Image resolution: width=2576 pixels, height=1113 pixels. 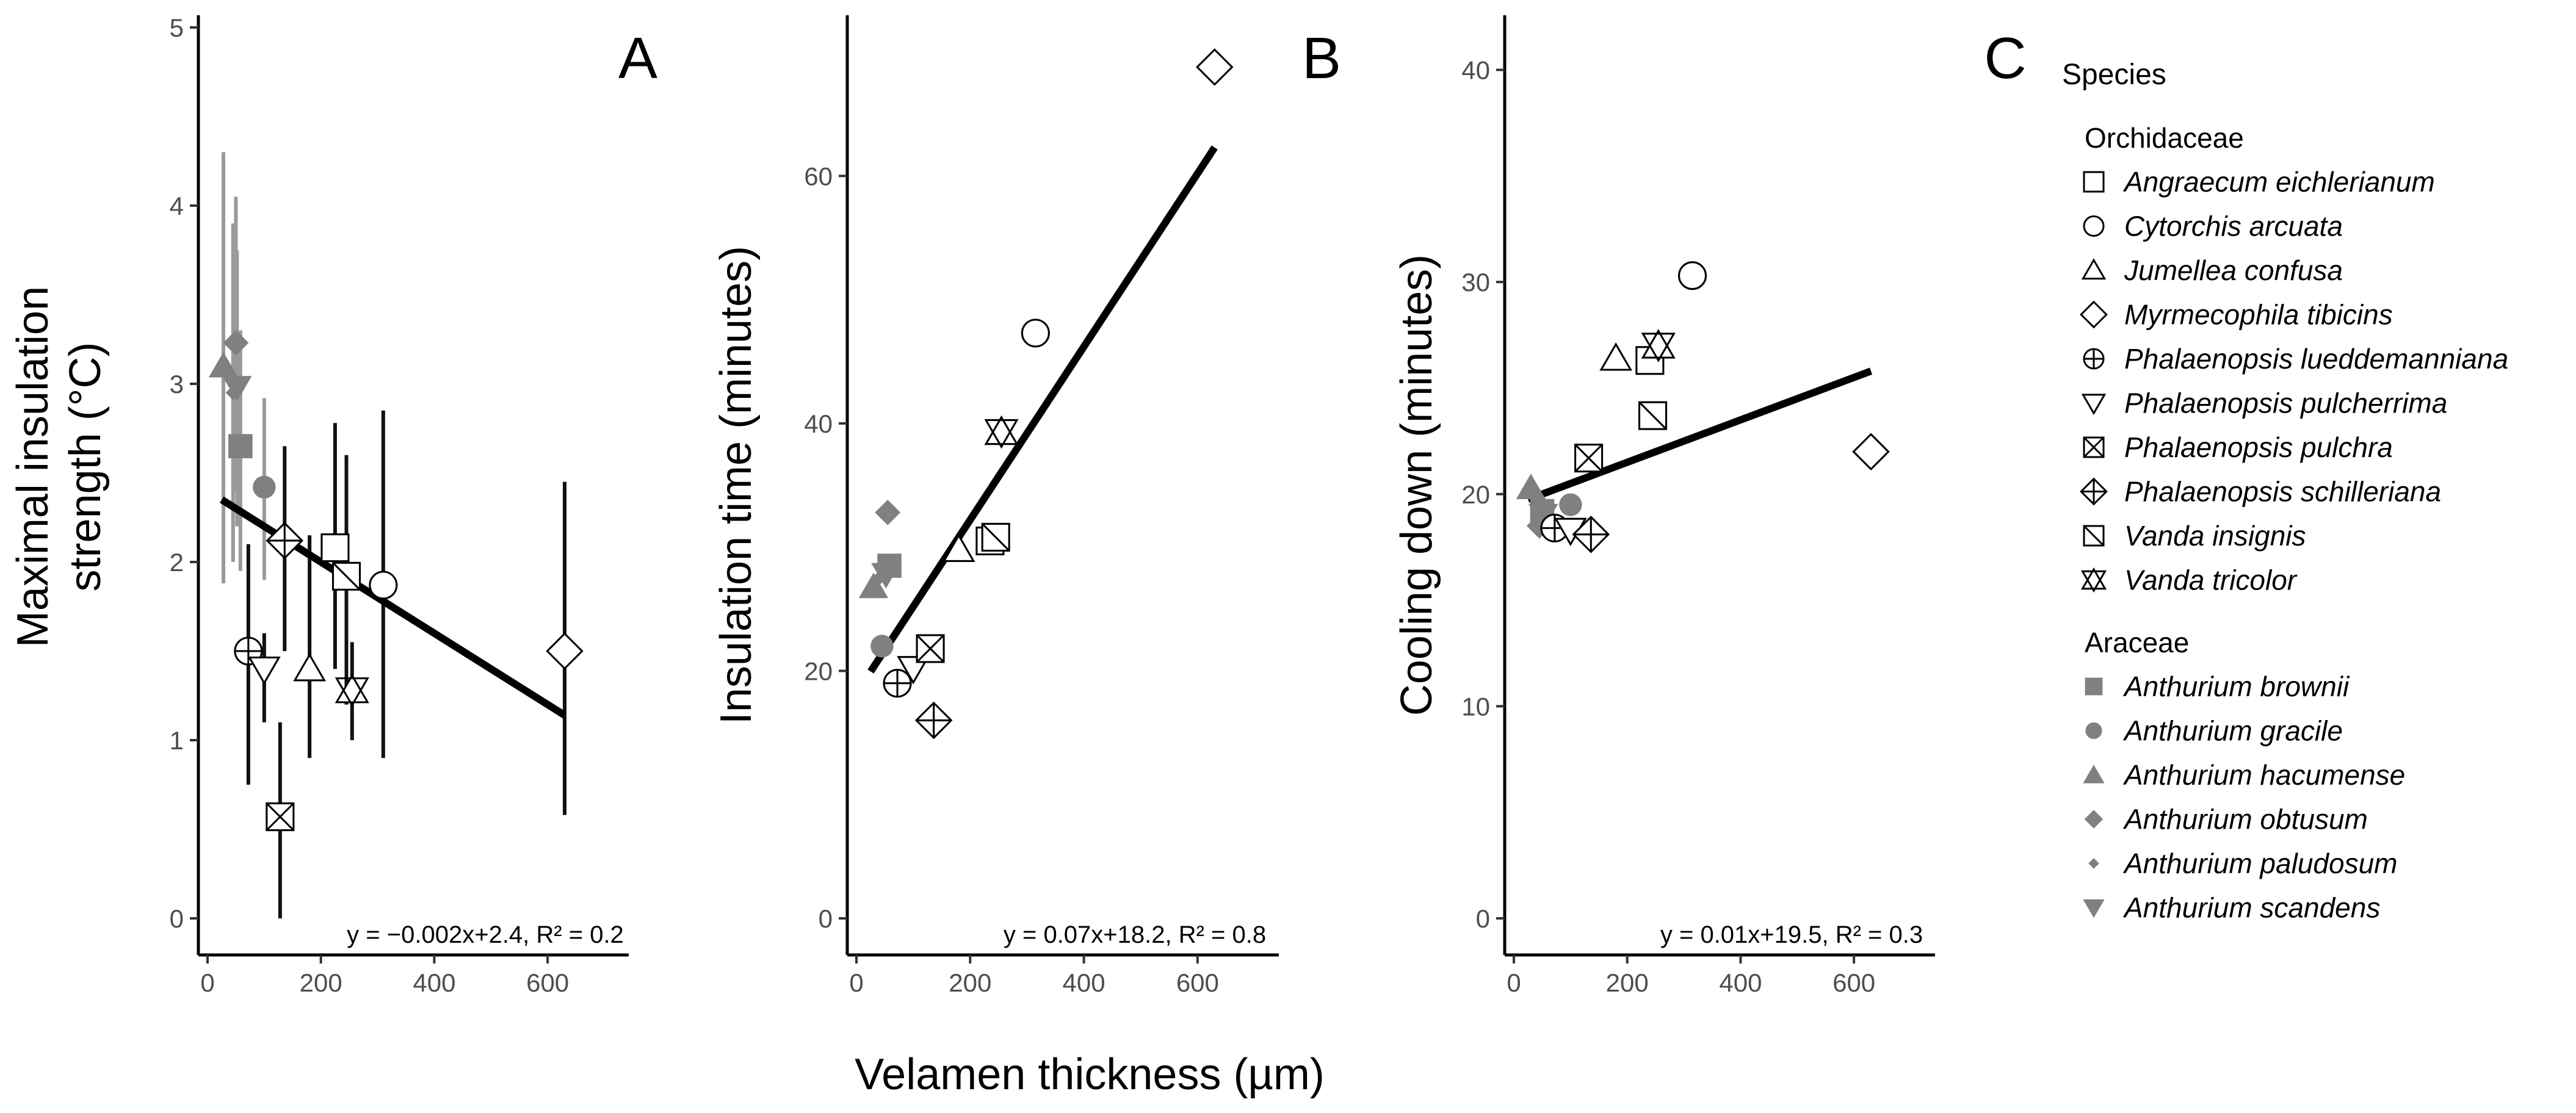 What do you see at coordinates (637, 58) in the screenshot?
I see `panel-letter: A` at bounding box center [637, 58].